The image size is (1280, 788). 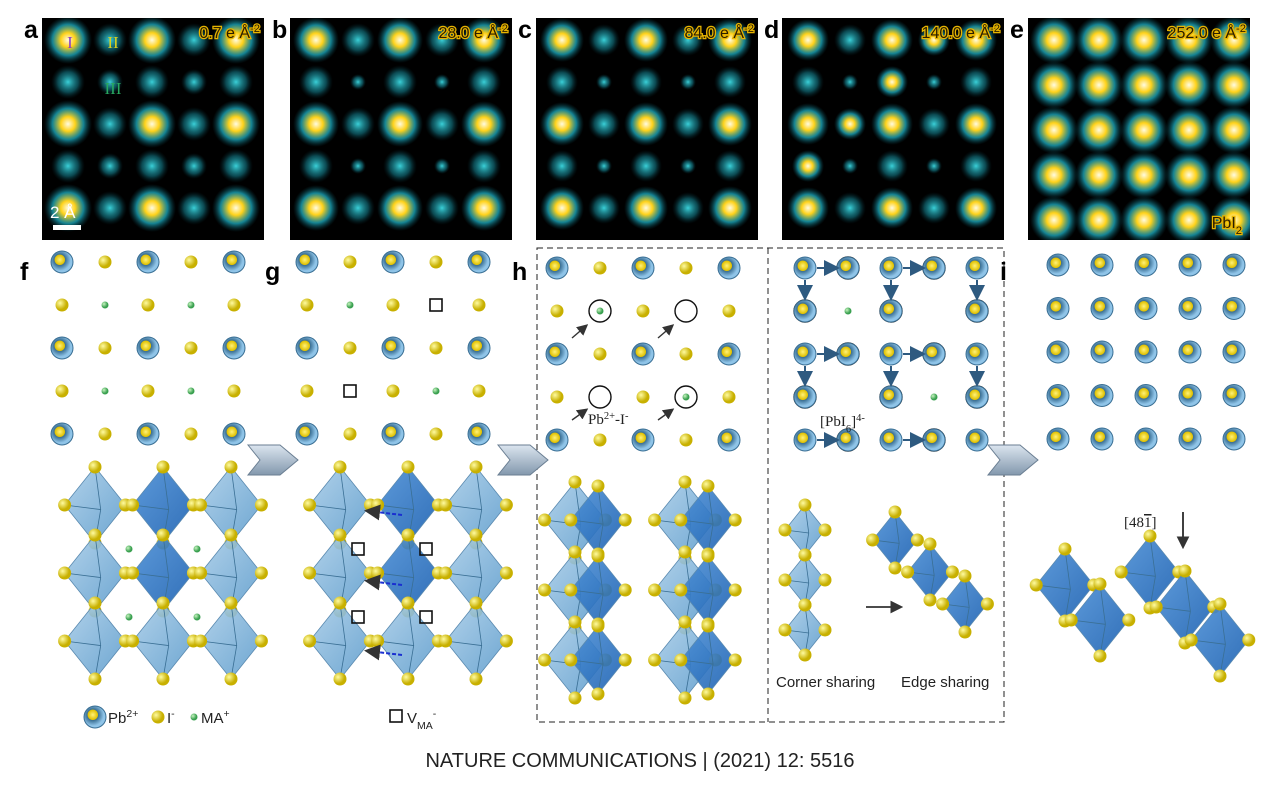 What do you see at coordinates (412, 718) in the screenshot?
I see `text-part: V` at bounding box center [412, 718].